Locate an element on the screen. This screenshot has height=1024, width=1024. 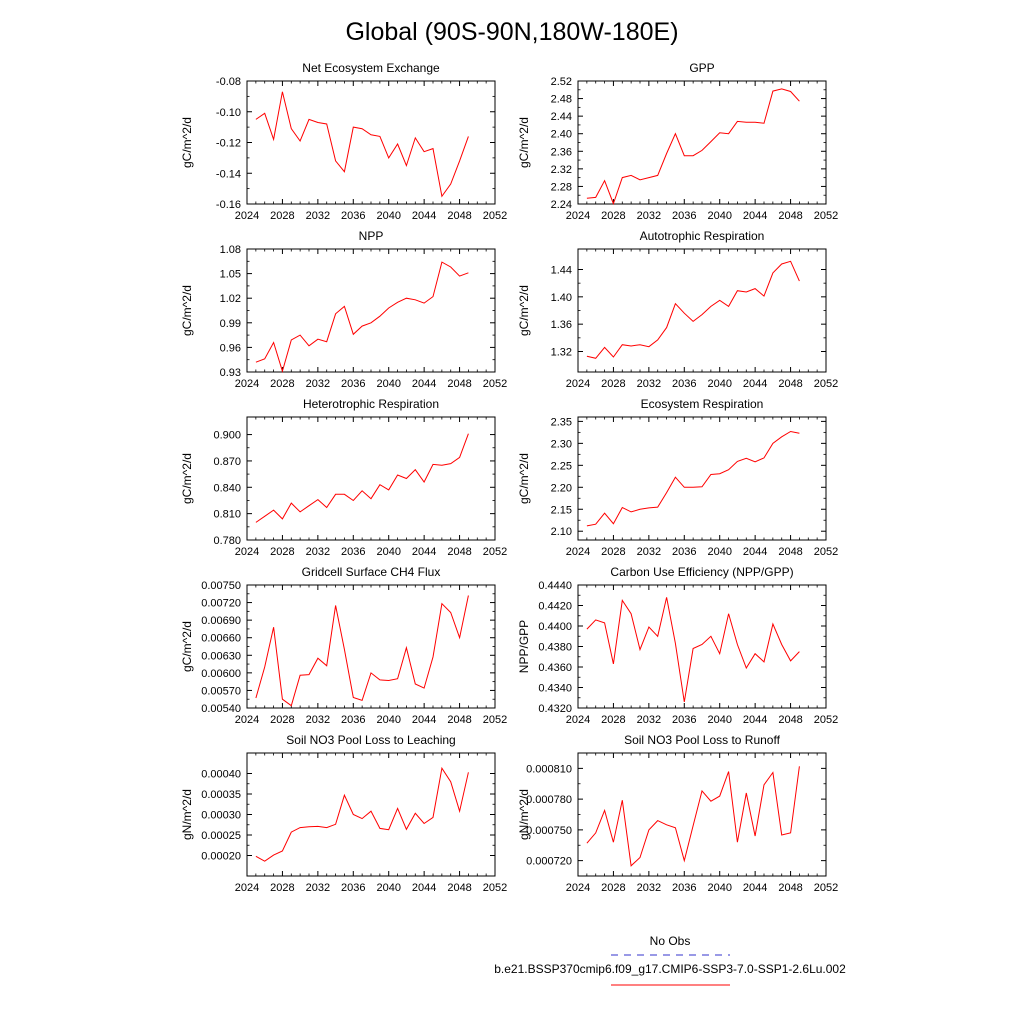
y-tick-label: 2.48 is located at coordinates (561, 100).